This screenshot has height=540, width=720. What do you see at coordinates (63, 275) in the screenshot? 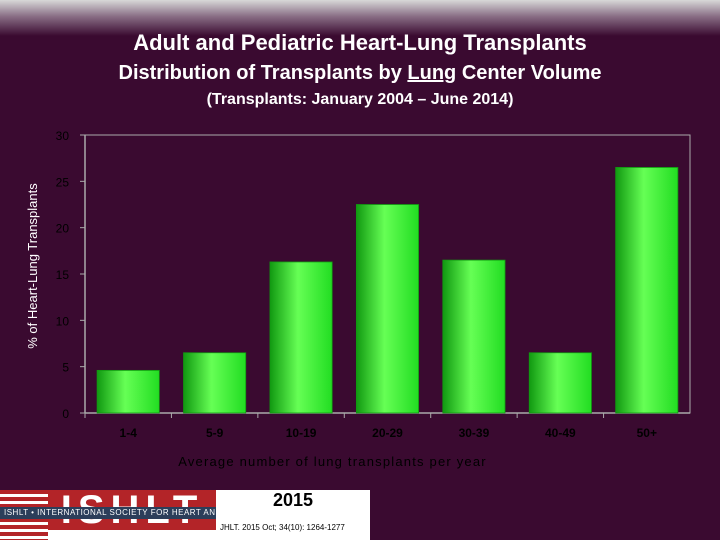
I see `y-tick-label: 15` at bounding box center [63, 275].